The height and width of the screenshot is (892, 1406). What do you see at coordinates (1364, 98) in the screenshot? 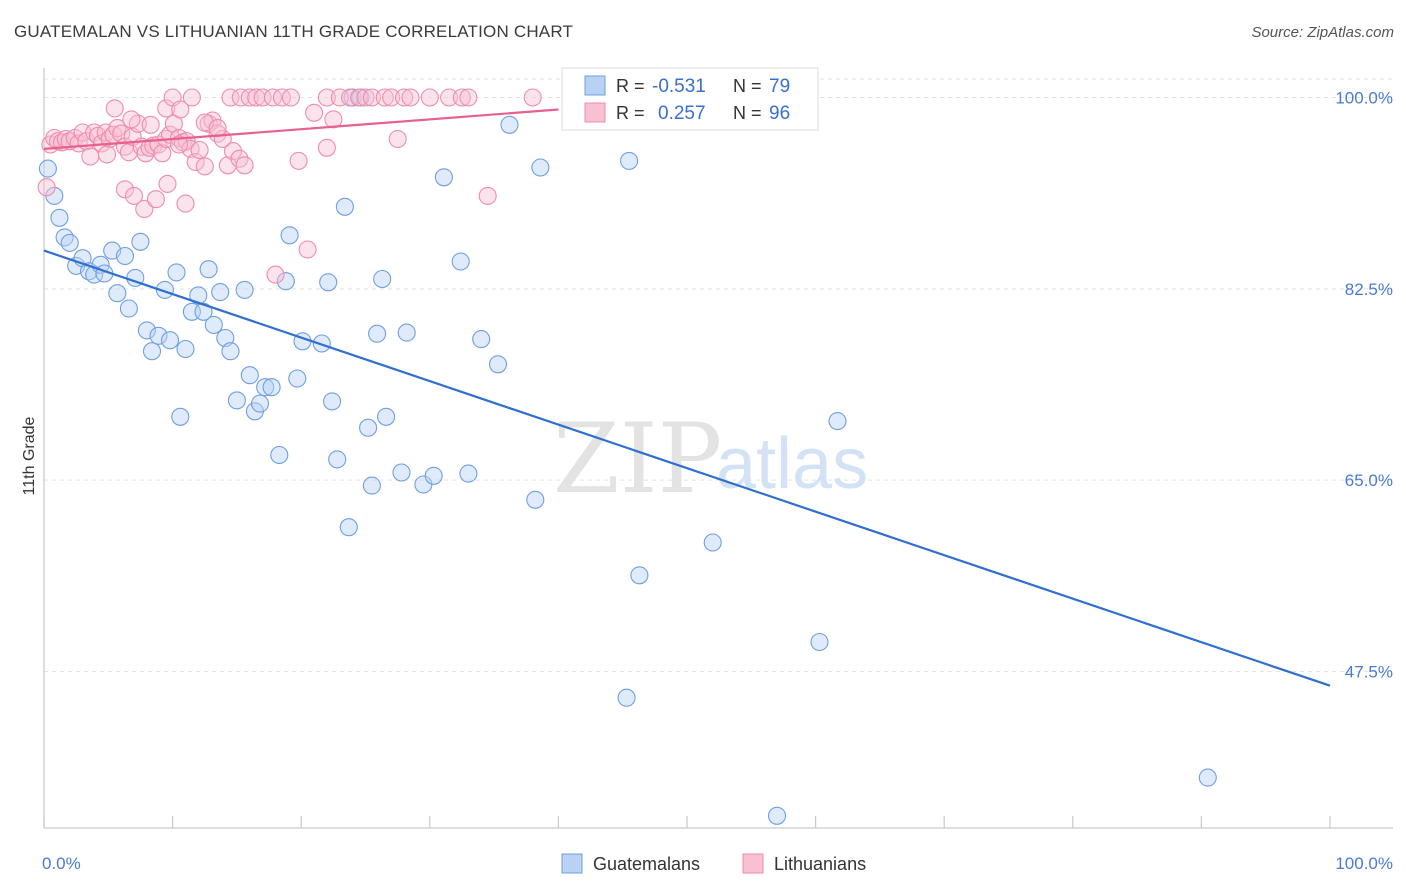
I see `y-tick-label: 100.0%` at bounding box center [1364, 98].